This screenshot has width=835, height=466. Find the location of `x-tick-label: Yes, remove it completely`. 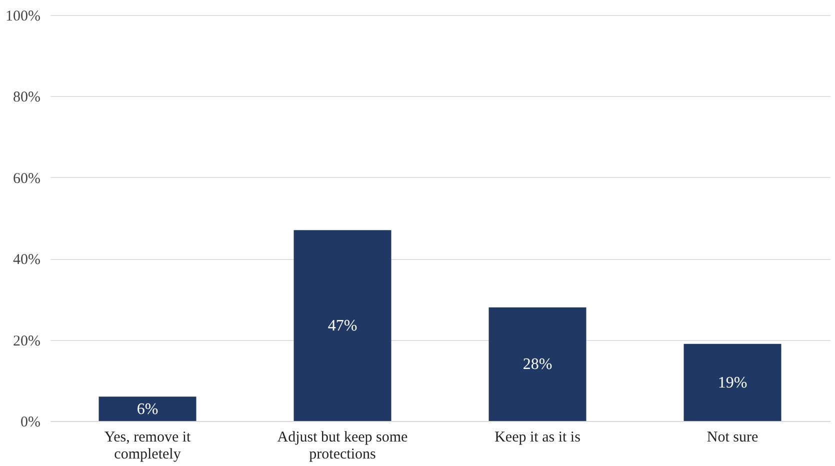

x-tick-label: Yes, remove it completely is located at coordinates (148, 446).